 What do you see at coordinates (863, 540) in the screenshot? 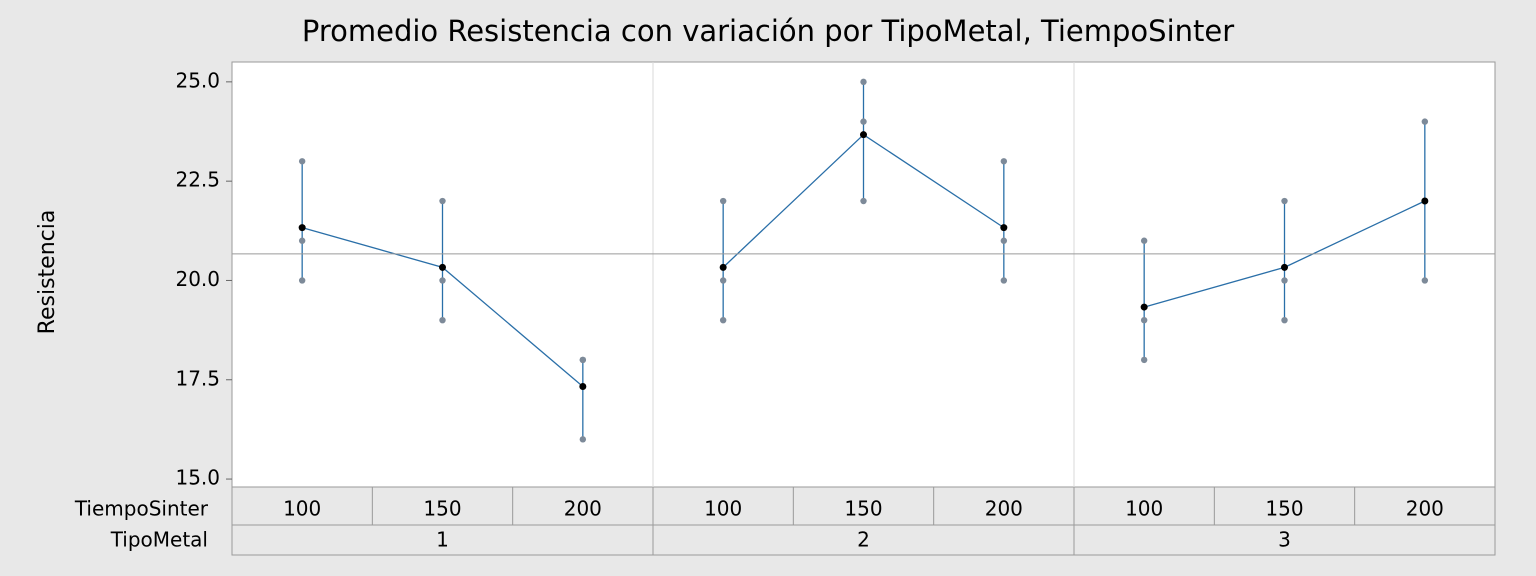
I see `group-label: 2` at bounding box center [863, 540].